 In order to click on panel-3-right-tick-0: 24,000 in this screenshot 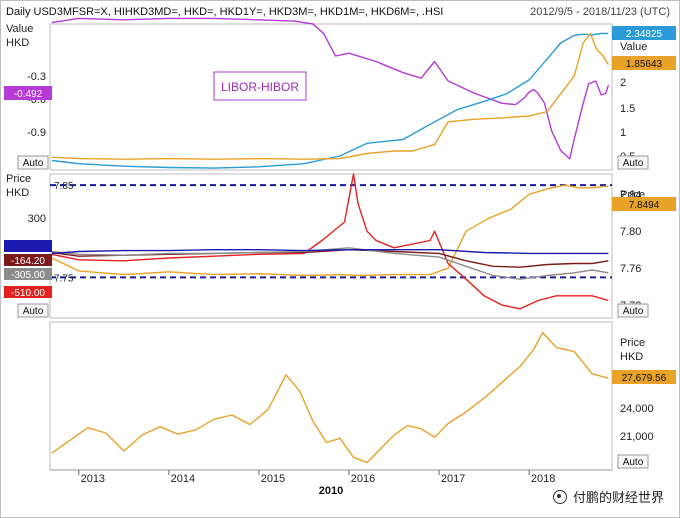, I will do `click(637, 409)`.